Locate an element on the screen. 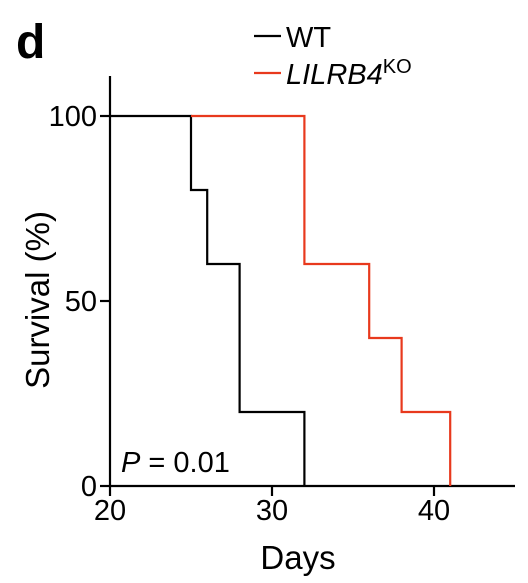  y-tick-label: 50 is located at coordinates (81, 302).